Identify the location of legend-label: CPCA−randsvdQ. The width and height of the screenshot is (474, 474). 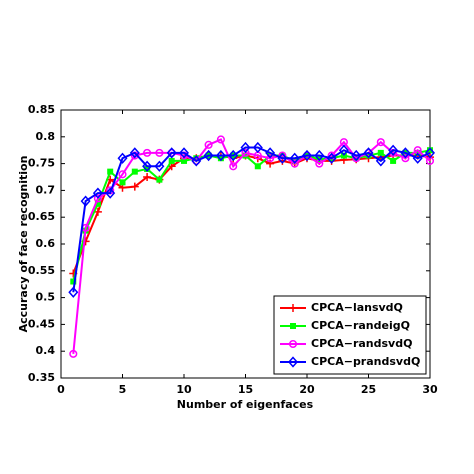
(361, 343).